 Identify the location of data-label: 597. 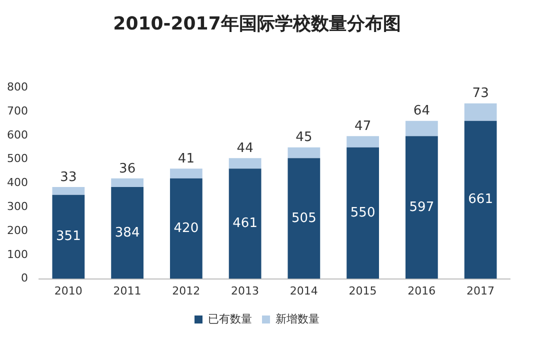
(421, 207).